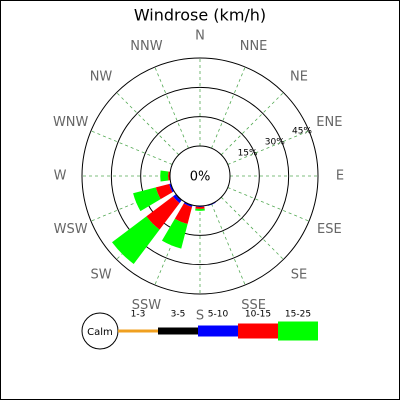  What do you see at coordinates (299, 77) in the screenshot?
I see `direction-label: NE` at bounding box center [299, 77].